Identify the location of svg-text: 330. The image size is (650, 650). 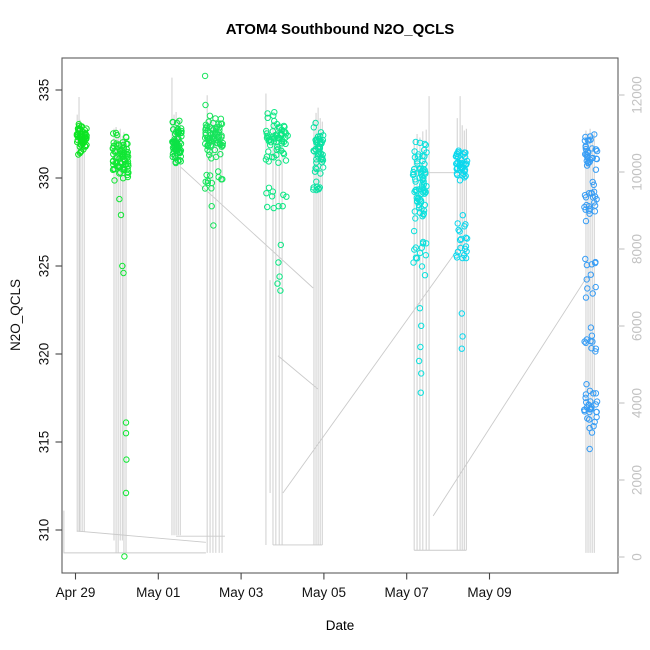
(44, 178).